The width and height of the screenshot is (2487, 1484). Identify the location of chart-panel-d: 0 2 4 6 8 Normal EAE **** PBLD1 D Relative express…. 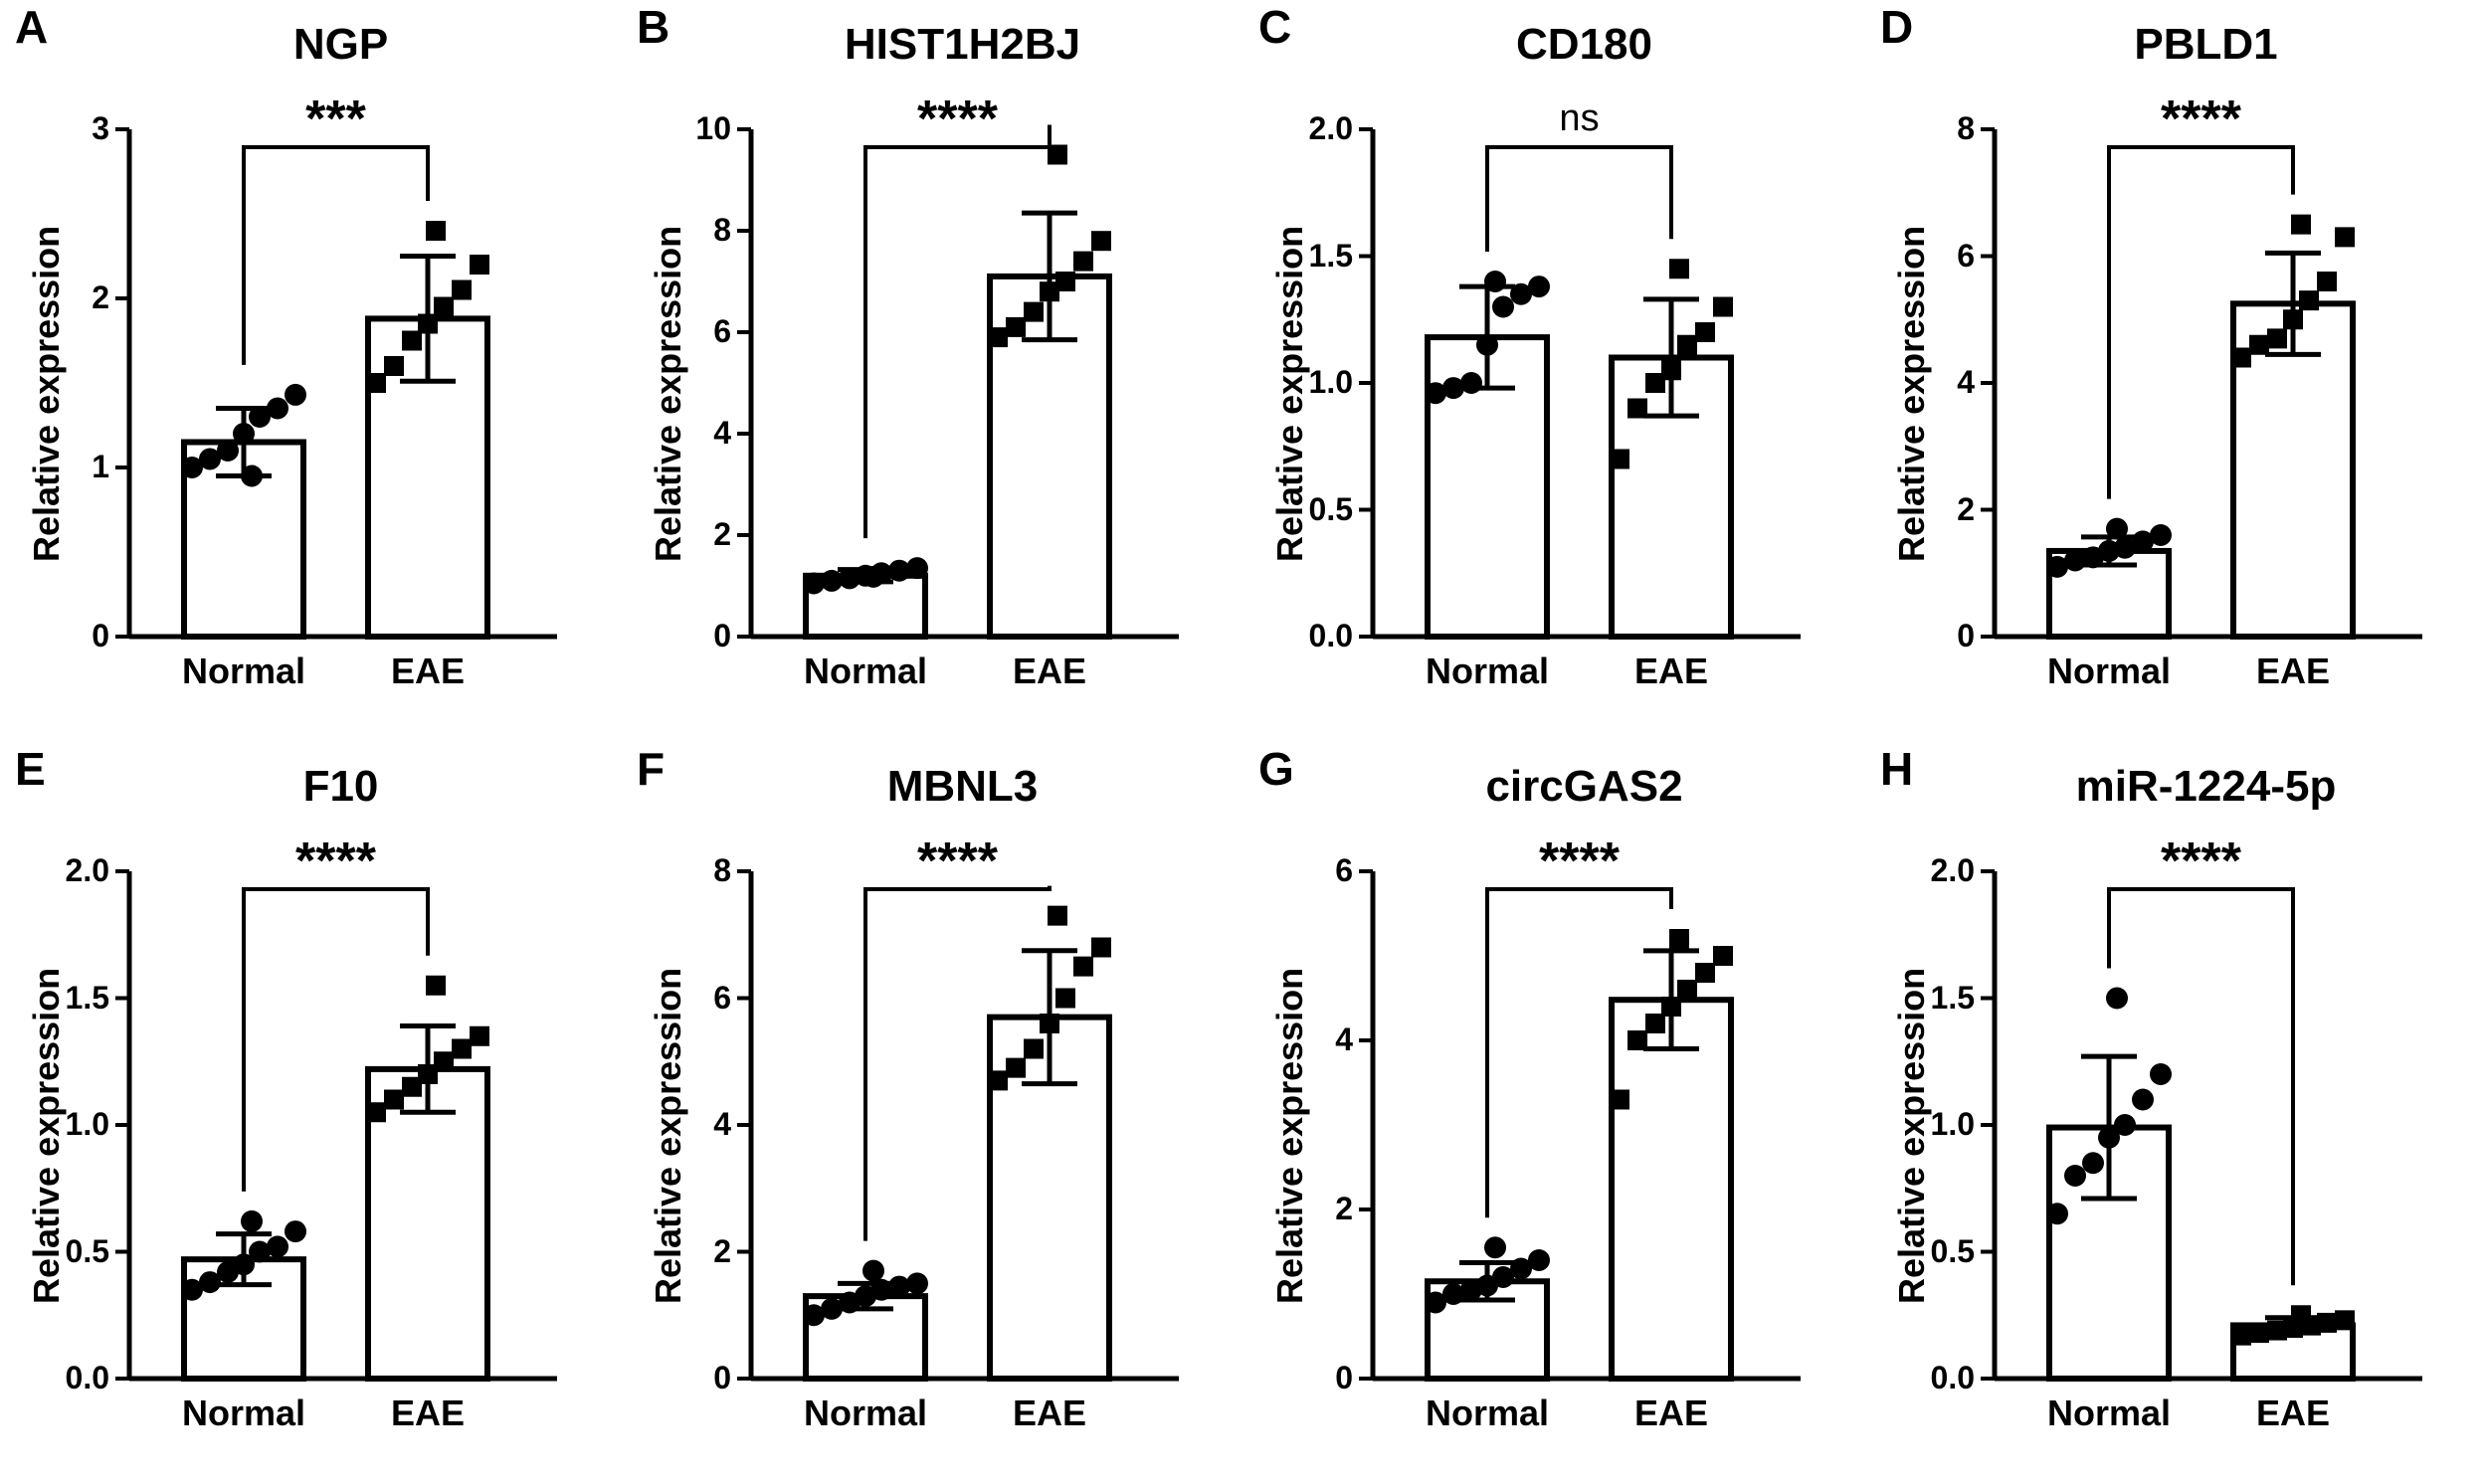
(2176, 371).